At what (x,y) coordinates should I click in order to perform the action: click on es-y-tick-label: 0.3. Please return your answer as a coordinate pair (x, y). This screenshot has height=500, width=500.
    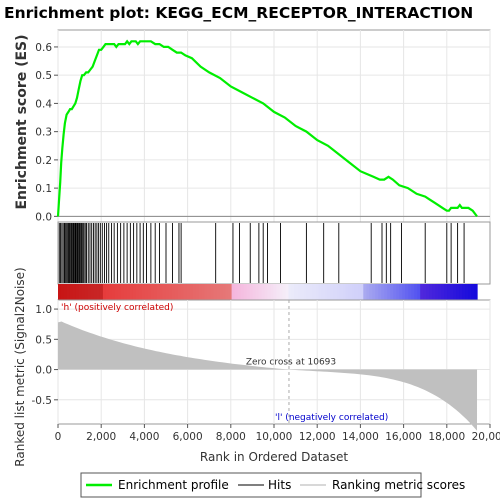
    Looking at the image, I should click on (43, 133).